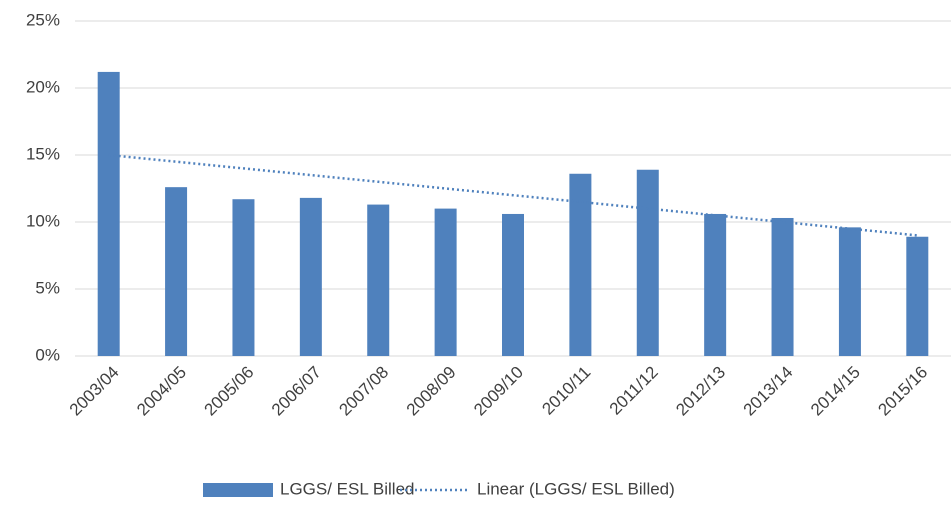 This screenshot has width=951, height=506. I want to click on x-tick-label: 2008/09, so click(431, 391).